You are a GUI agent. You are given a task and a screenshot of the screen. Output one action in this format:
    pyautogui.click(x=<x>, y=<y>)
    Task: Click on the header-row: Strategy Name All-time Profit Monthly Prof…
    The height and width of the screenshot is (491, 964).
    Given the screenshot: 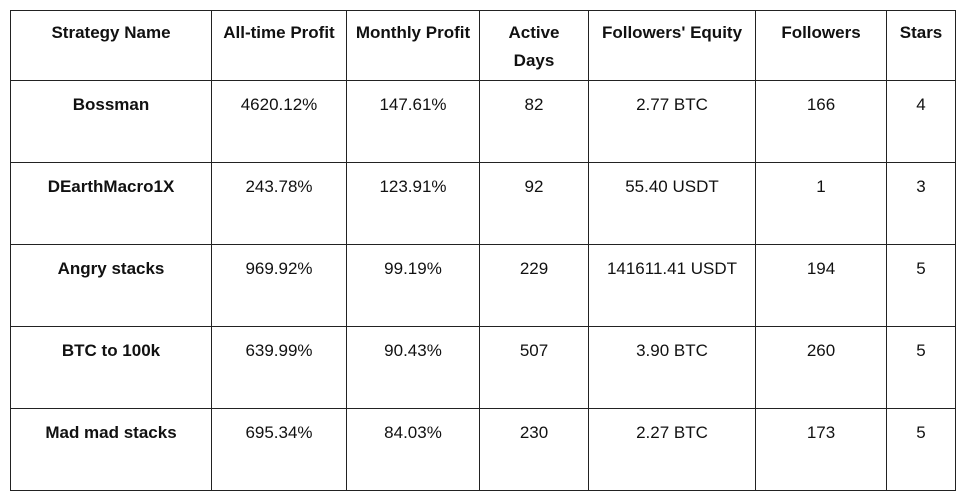 What is the action you would take?
    pyautogui.click(x=483, y=45)
    